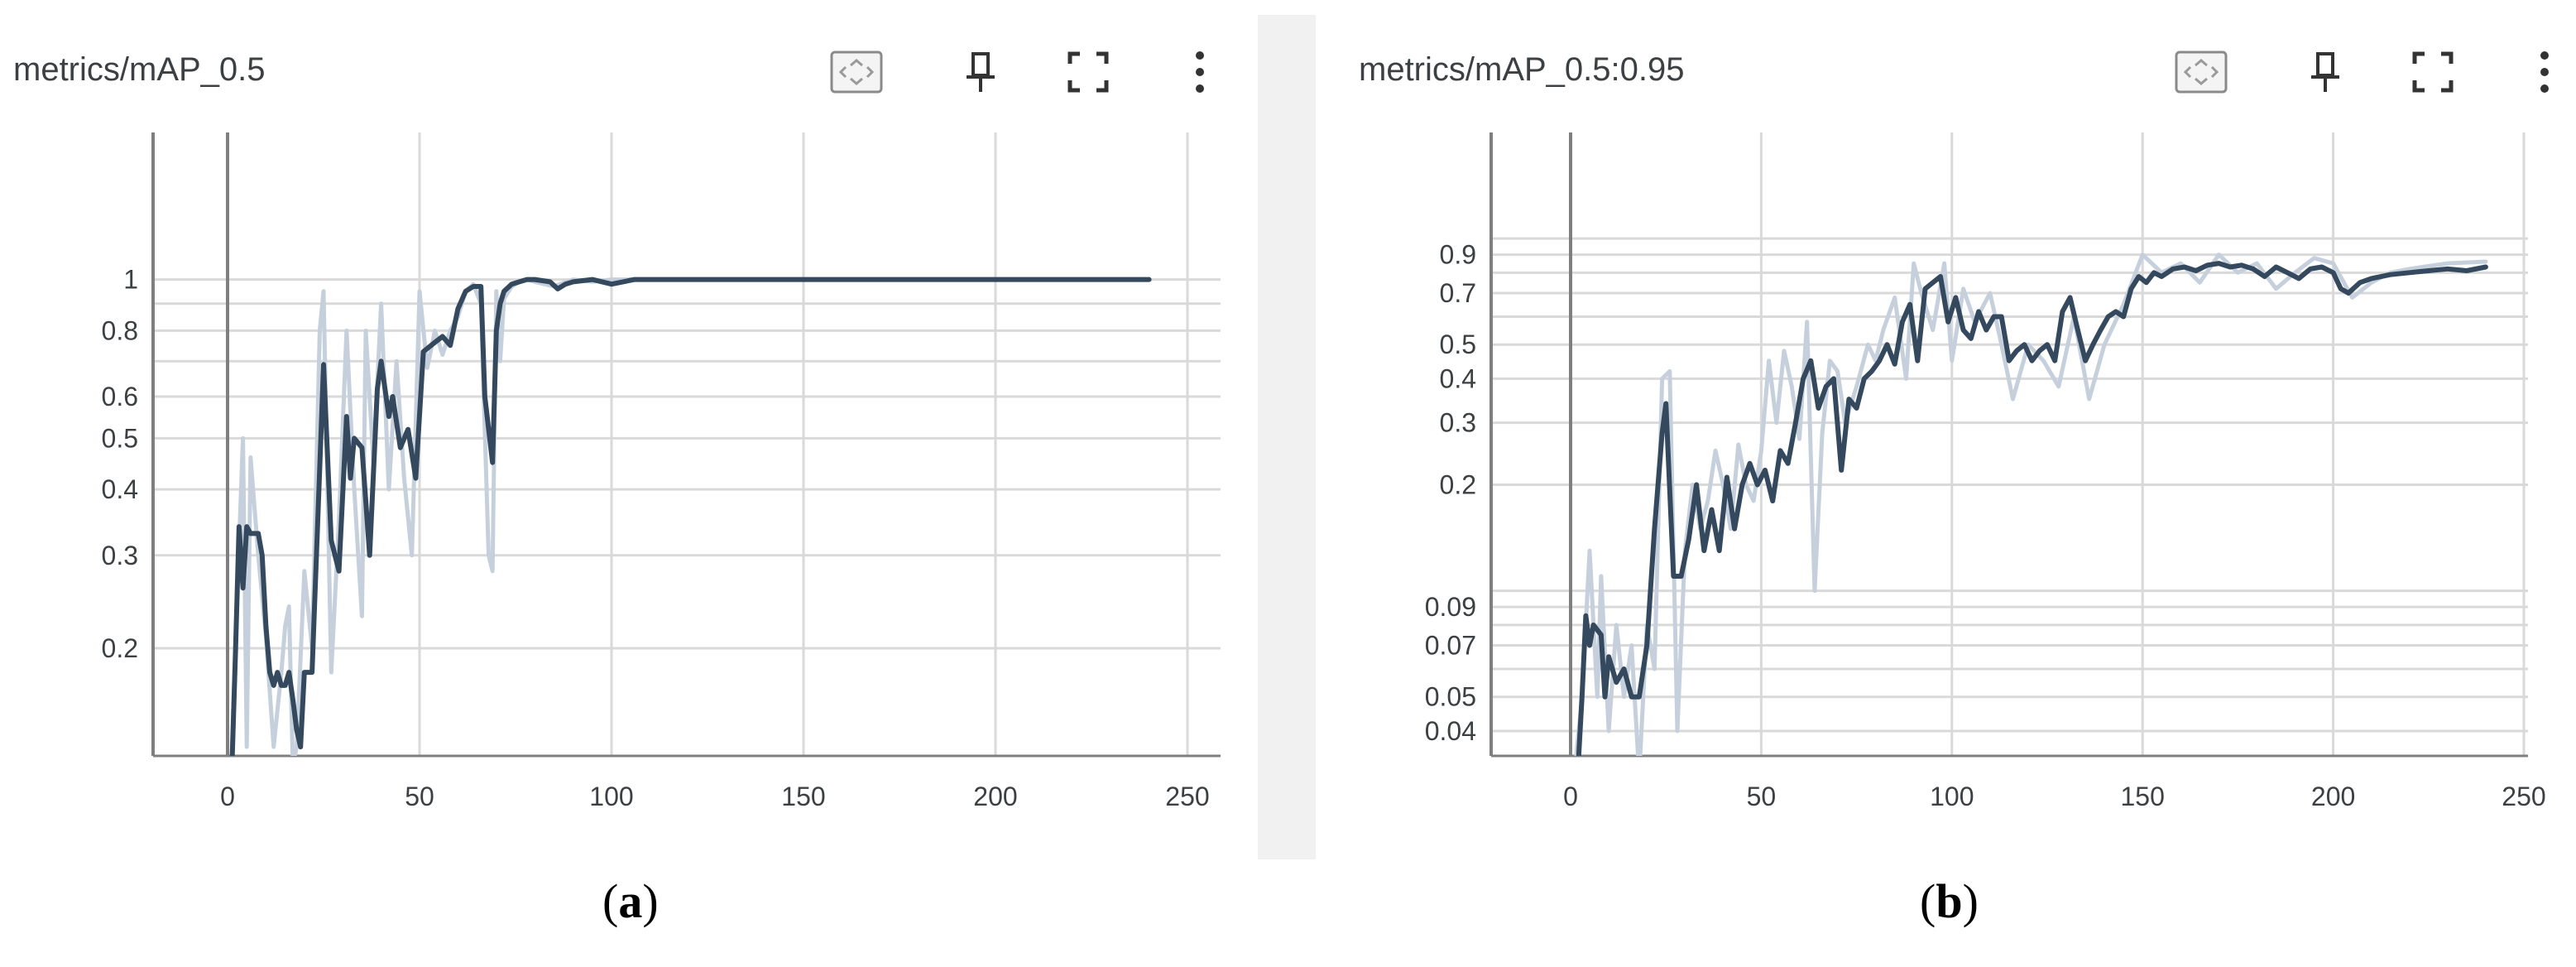 The image size is (2576, 967). Describe the element at coordinates (1451, 607) in the screenshot. I see `y-tick-label: 0.09` at that location.